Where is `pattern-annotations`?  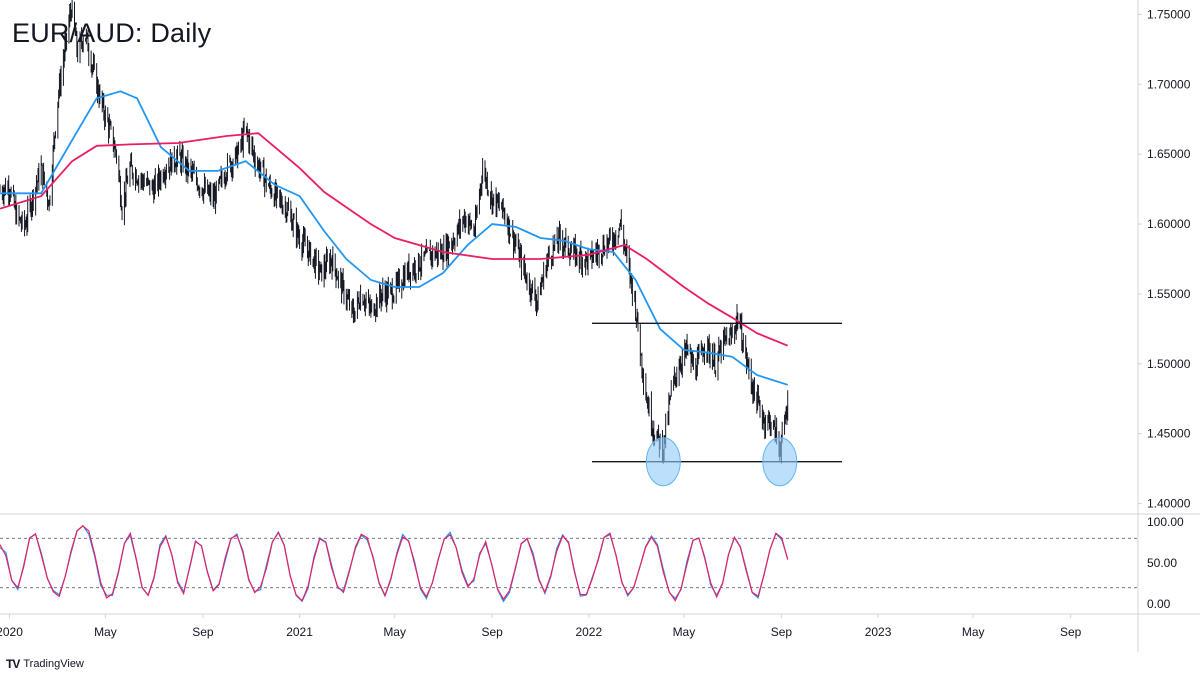
pattern-annotations is located at coordinates (716, 404).